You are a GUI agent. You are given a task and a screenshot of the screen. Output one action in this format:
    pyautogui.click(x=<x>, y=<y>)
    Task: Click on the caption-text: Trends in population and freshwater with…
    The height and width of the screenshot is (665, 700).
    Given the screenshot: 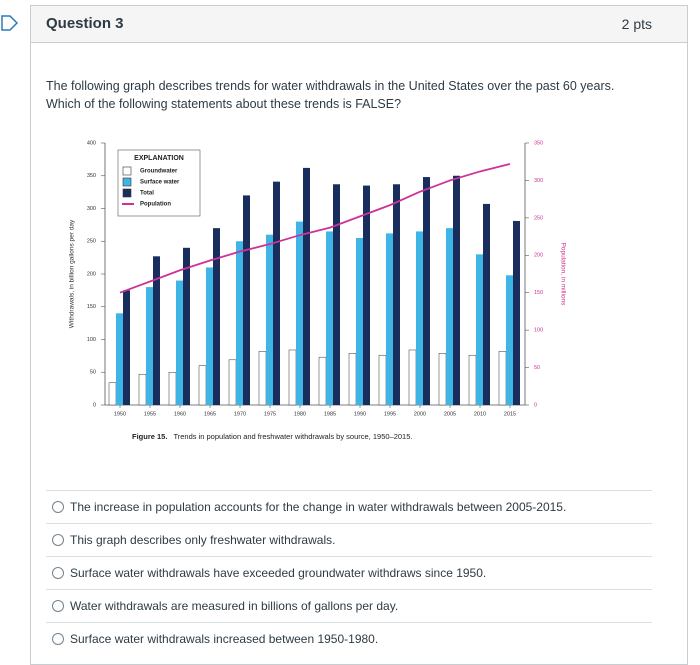 What is the action you would take?
    pyautogui.click(x=292, y=436)
    